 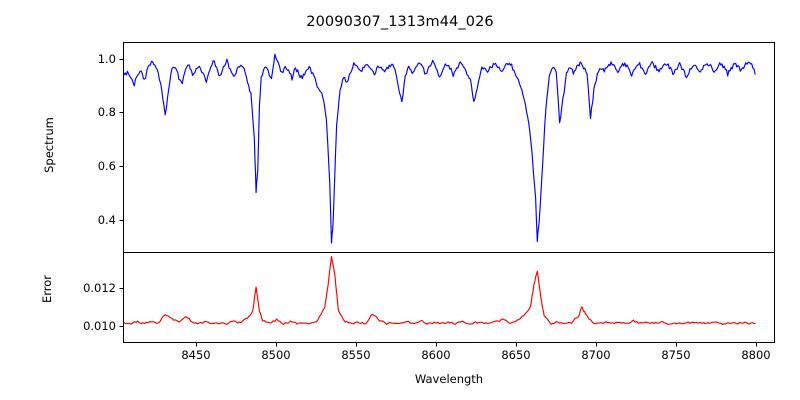 What do you see at coordinates (106, 166) in the screenshot?
I see `spectrum-ytick-3: 0.6` at bounding box center [106, 166].